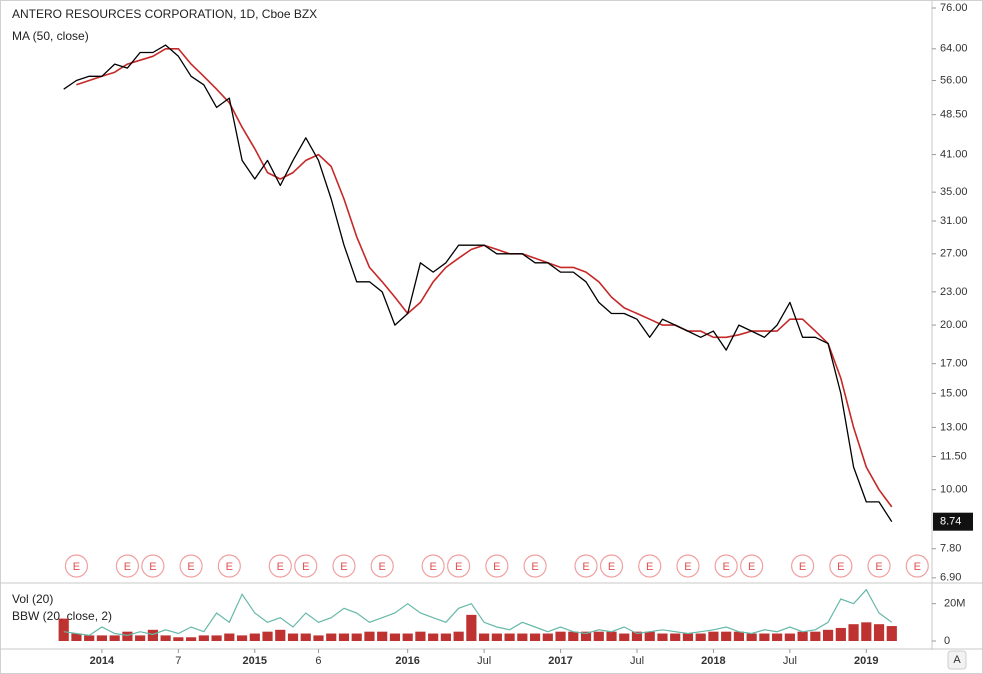  I want to click on y-tick-label: 56.00, so click(954, 80).